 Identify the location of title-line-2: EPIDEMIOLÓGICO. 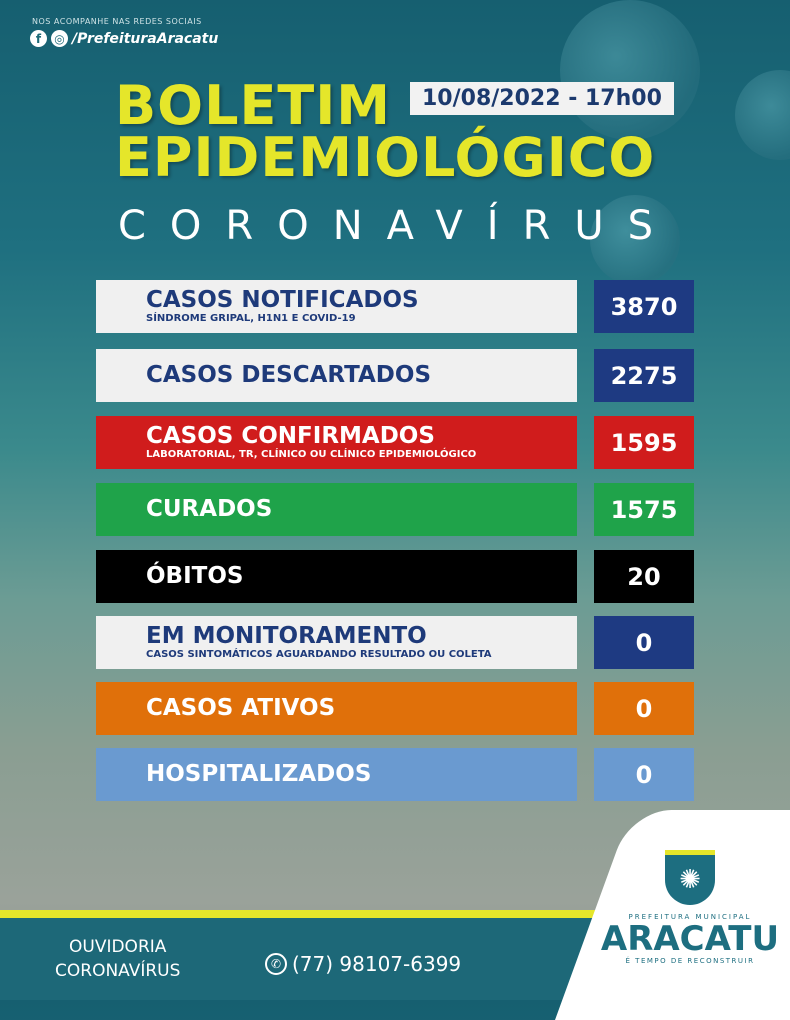
(385, 157).